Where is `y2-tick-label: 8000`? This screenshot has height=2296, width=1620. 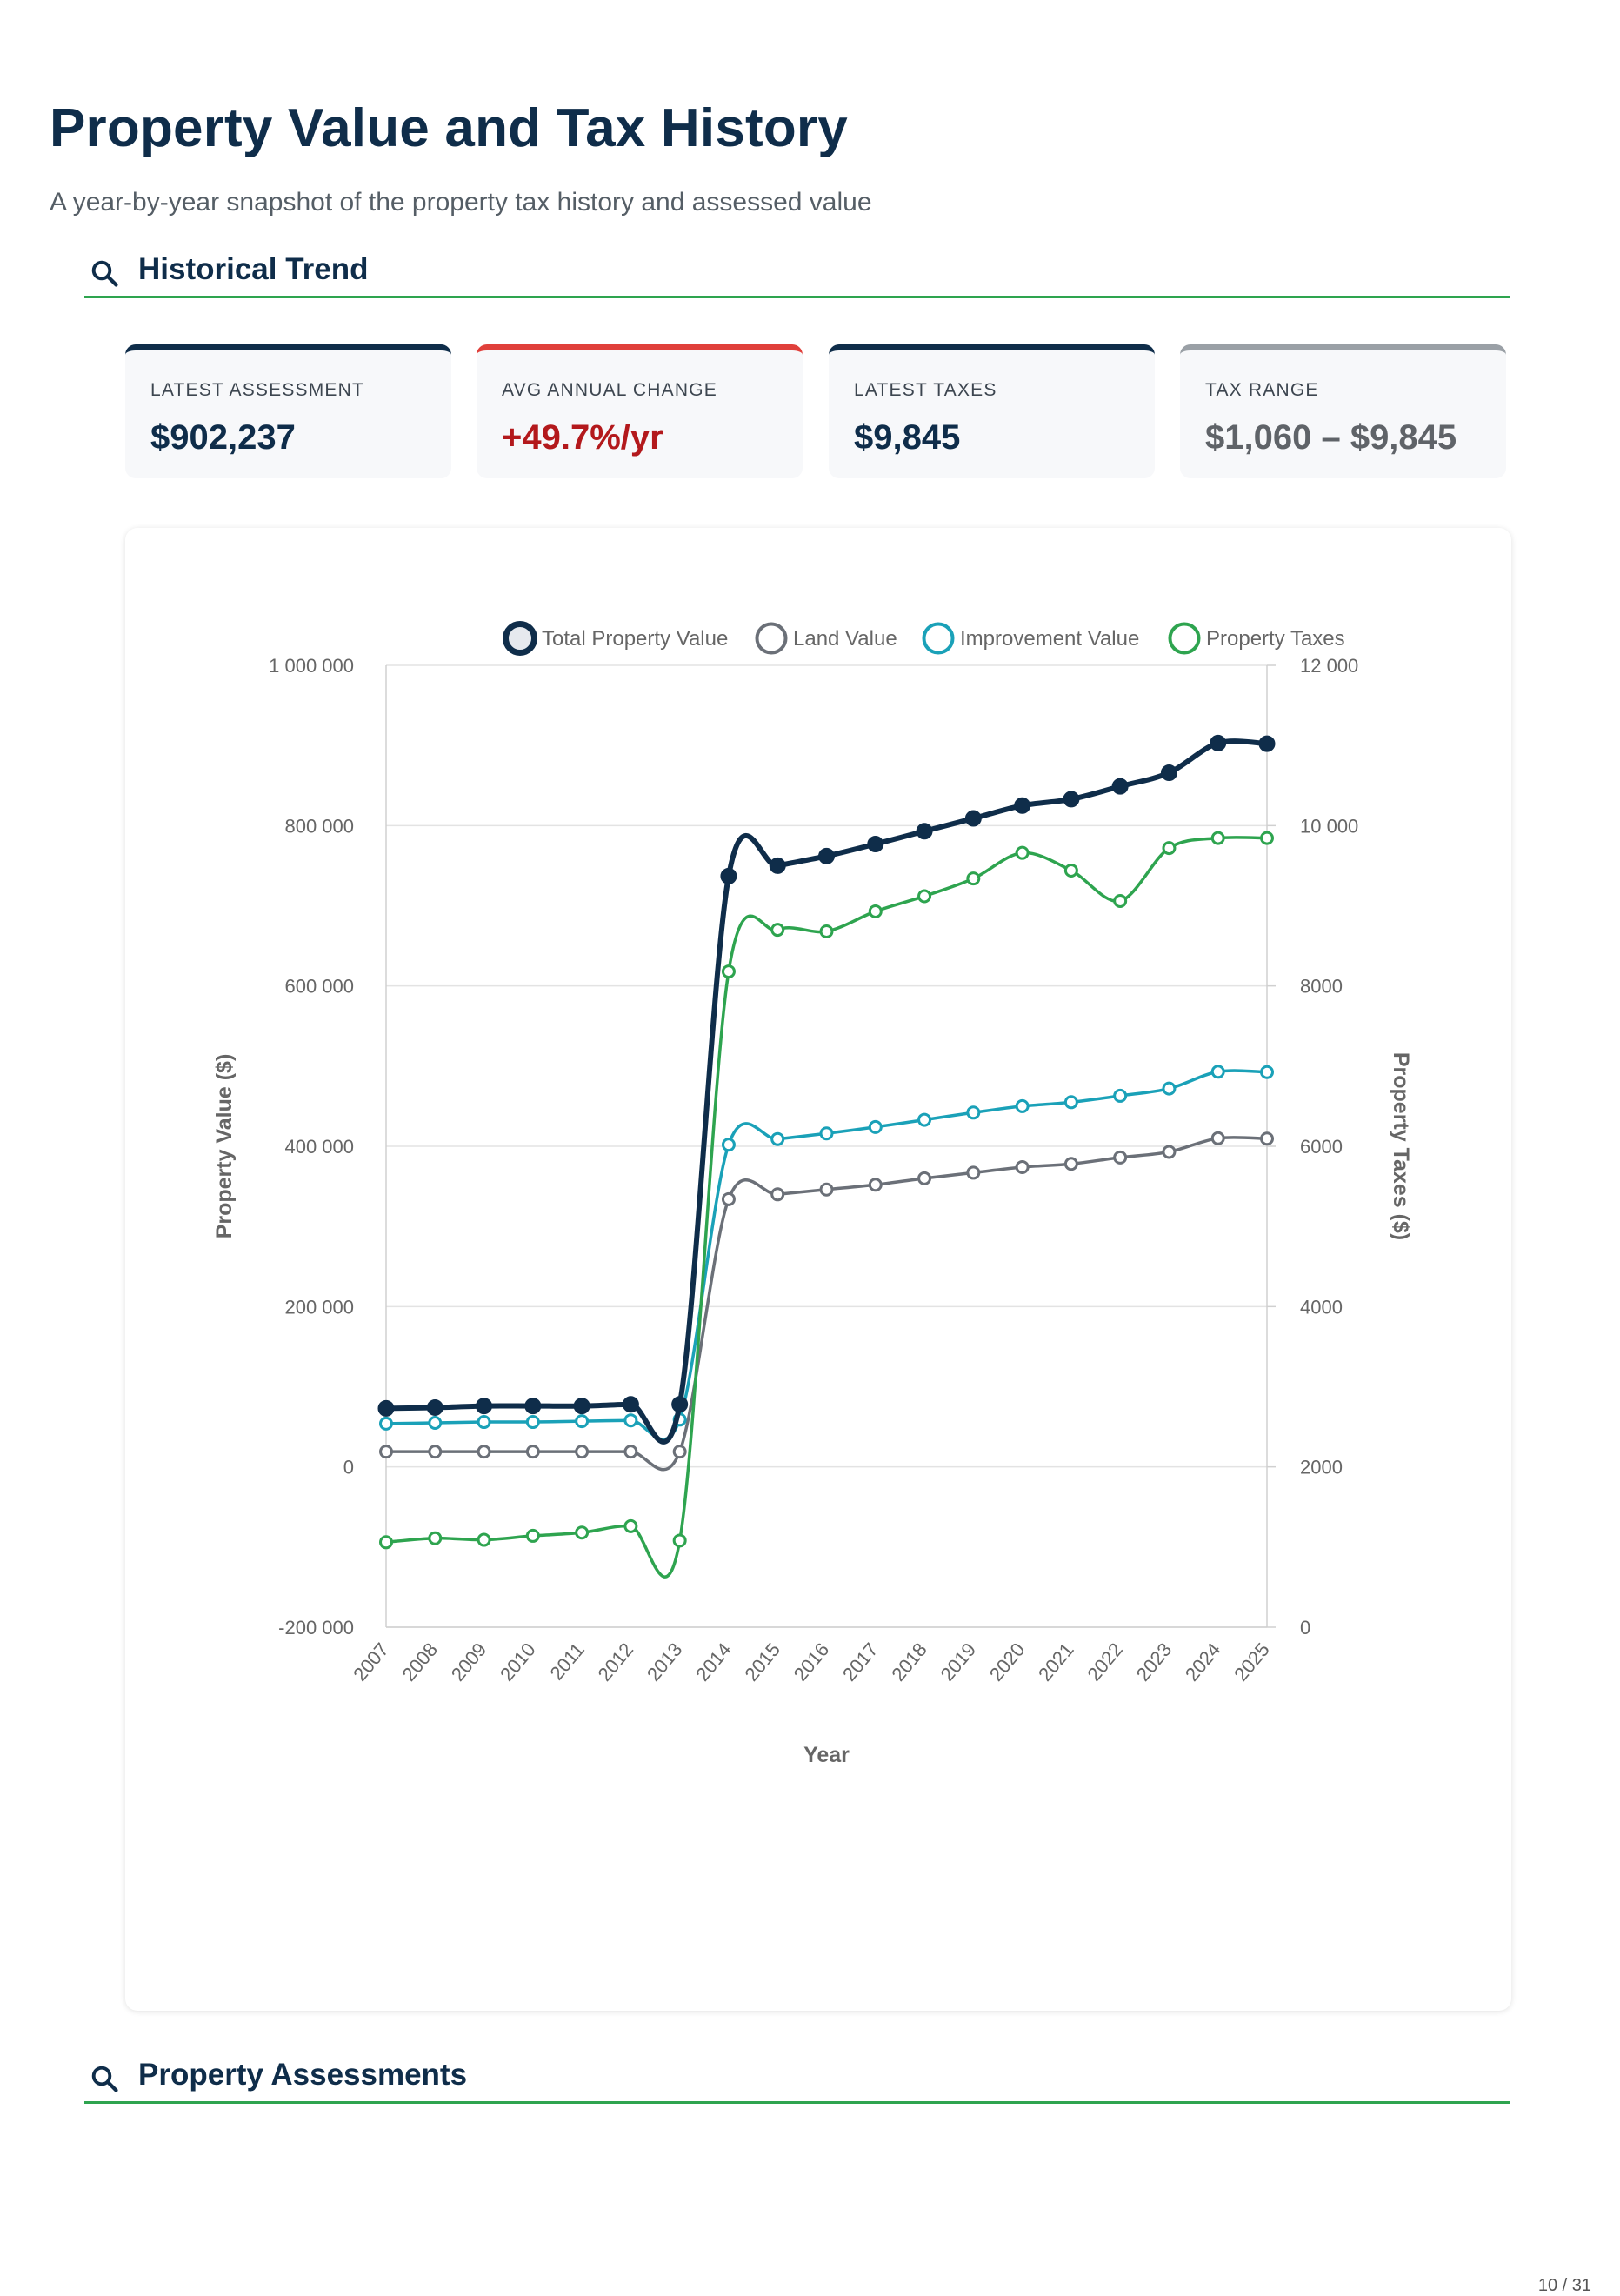 y2-tick-label: 8000 is located at coordinates (1321, 987).